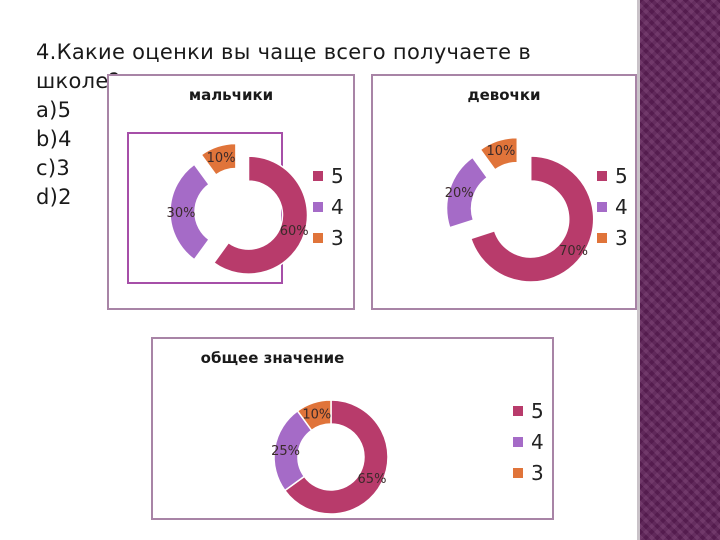 Image resolution: width=720 pixels, height=540 pixels. Describe the element at coordinates (680, 270) in the screenshot. I see `decorative-side-bar` at that location.